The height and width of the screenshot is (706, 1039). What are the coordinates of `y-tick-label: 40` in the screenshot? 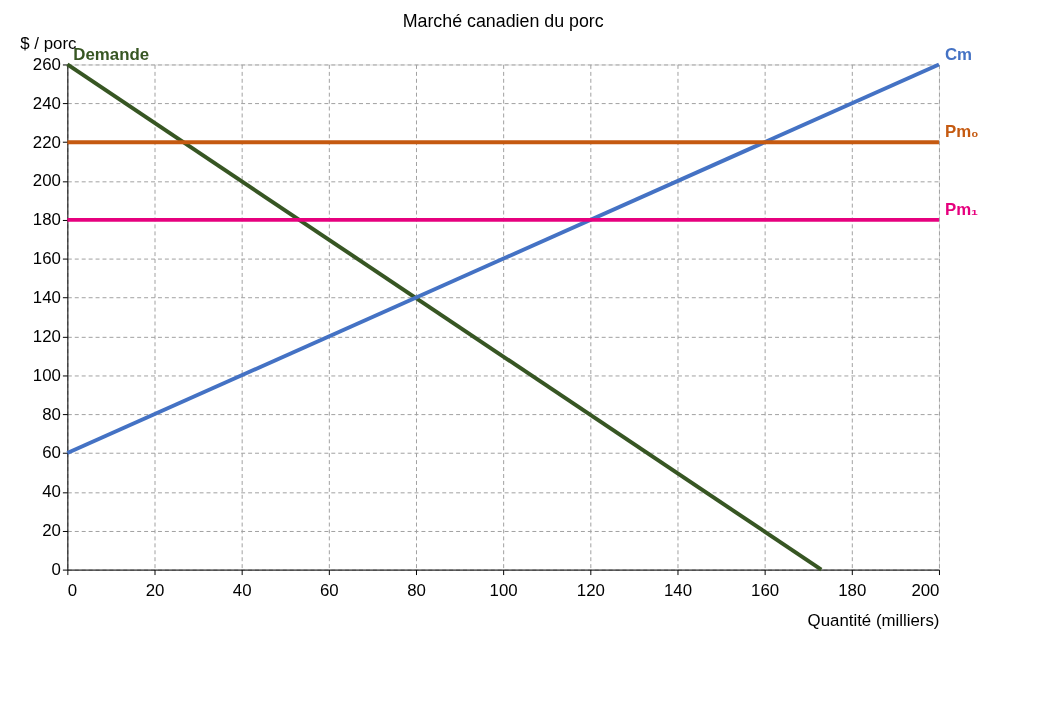 It's located at (51, 492).